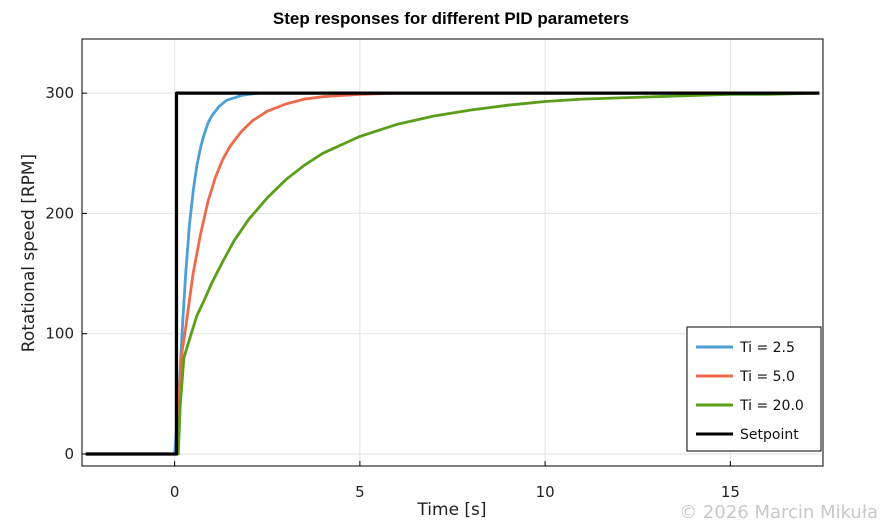  What do you see at coordinates (754, 389) in the screenshot?
I see `legend: Ti = 2.5 Ti = 5.0 Ti = 20.0 Setpoint` at bounding box center [754, 389].